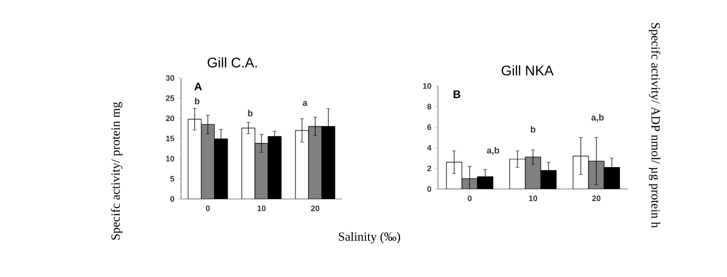  Describe the element at coordinates (457, 94) in the screenshot. I see `annotation: B` at that location.